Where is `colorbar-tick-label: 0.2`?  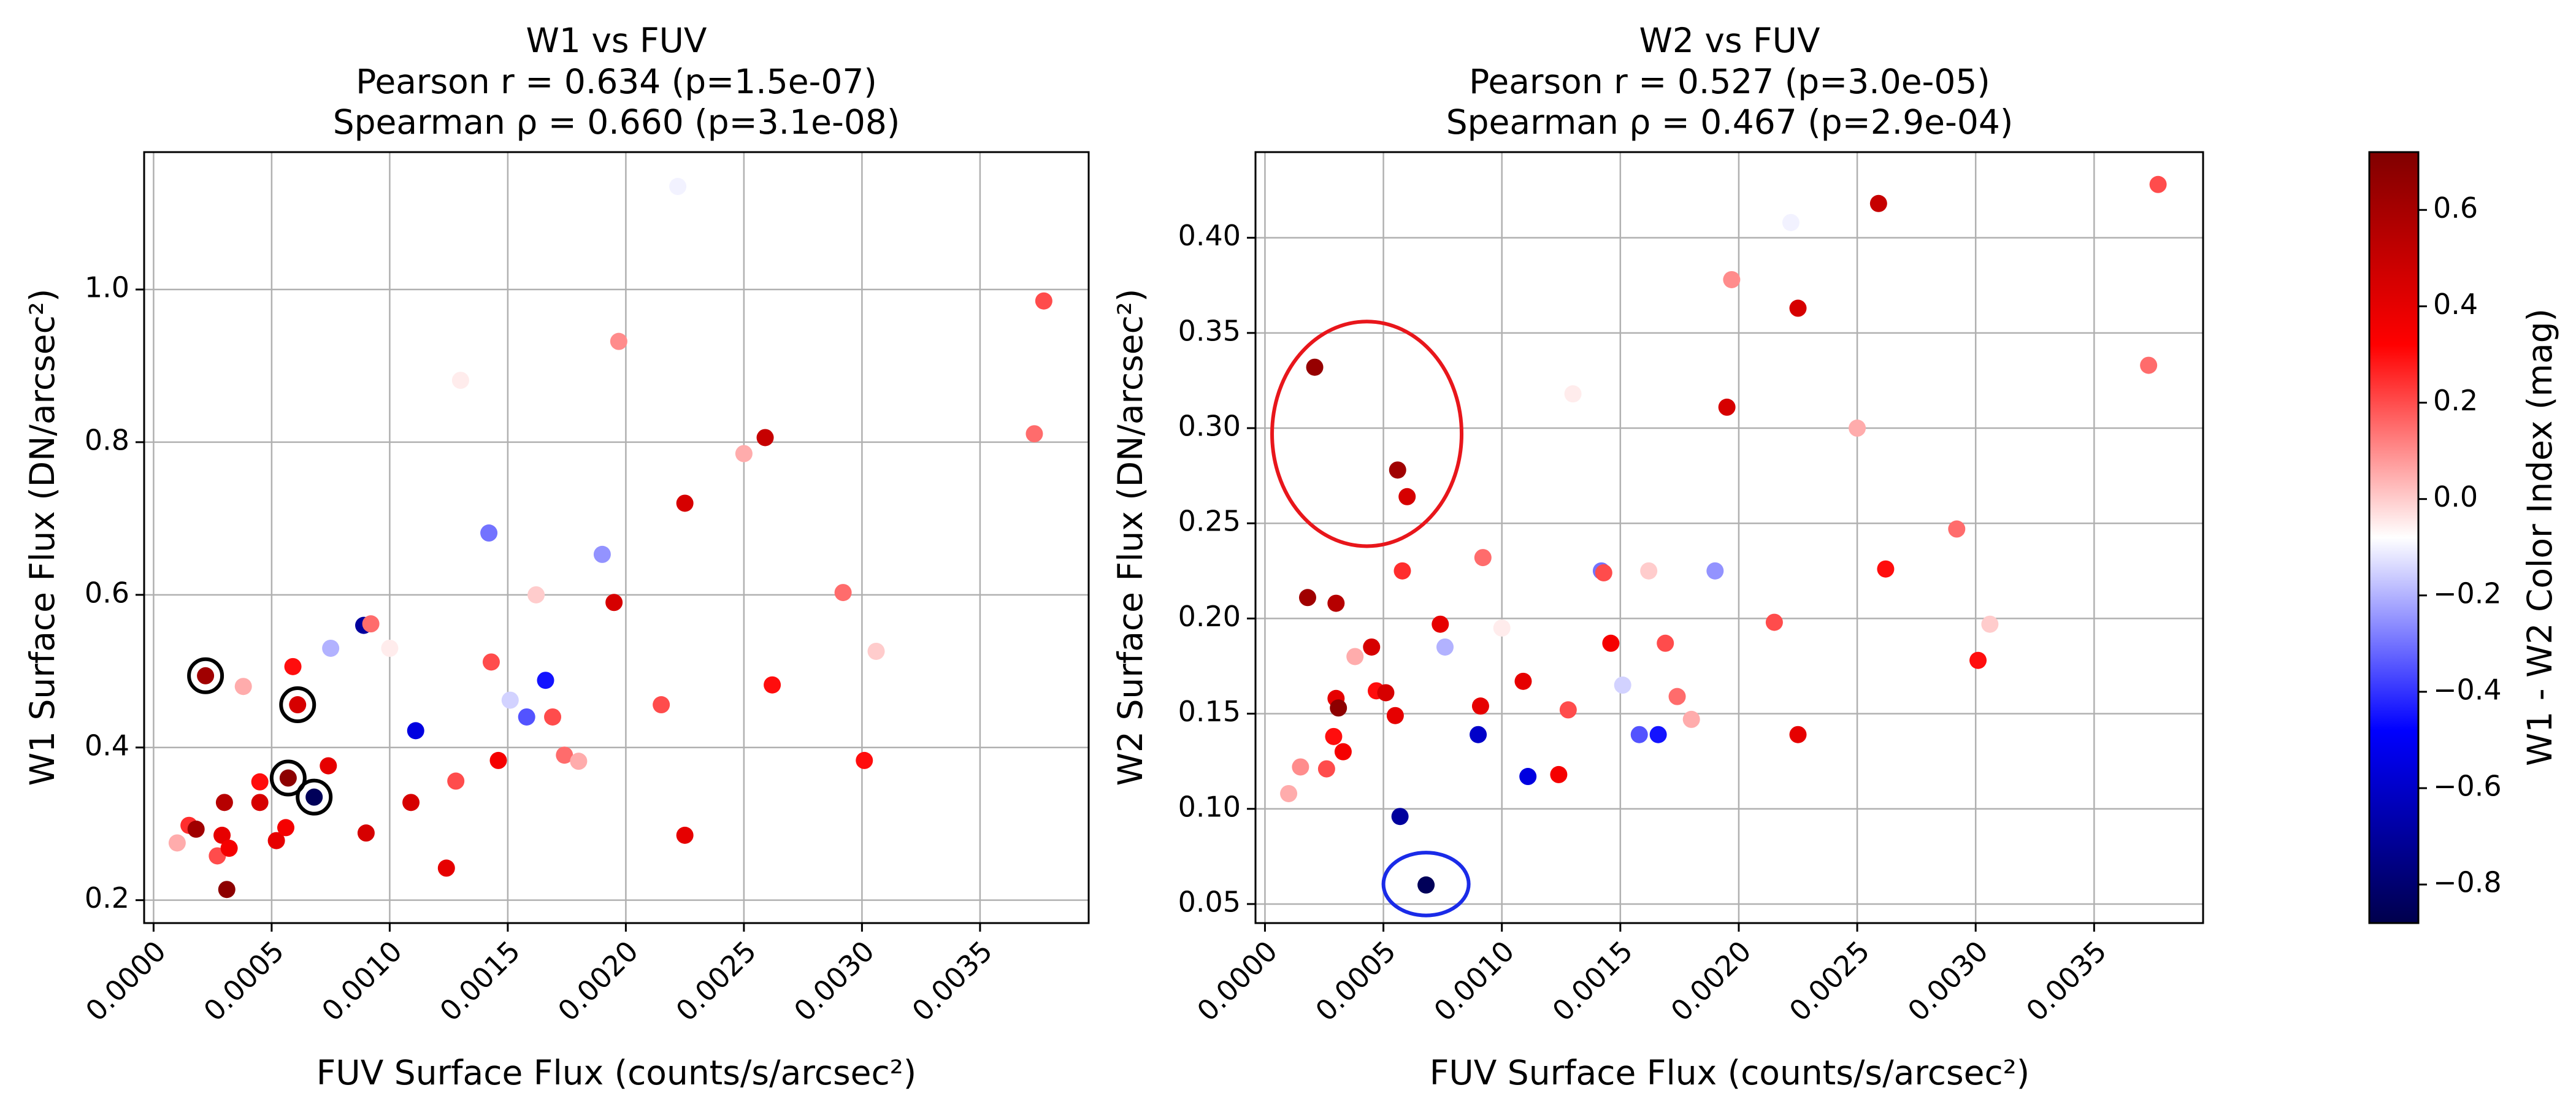 colorbar-tick-label: 0.2 is located at coordinates (2455, 400).